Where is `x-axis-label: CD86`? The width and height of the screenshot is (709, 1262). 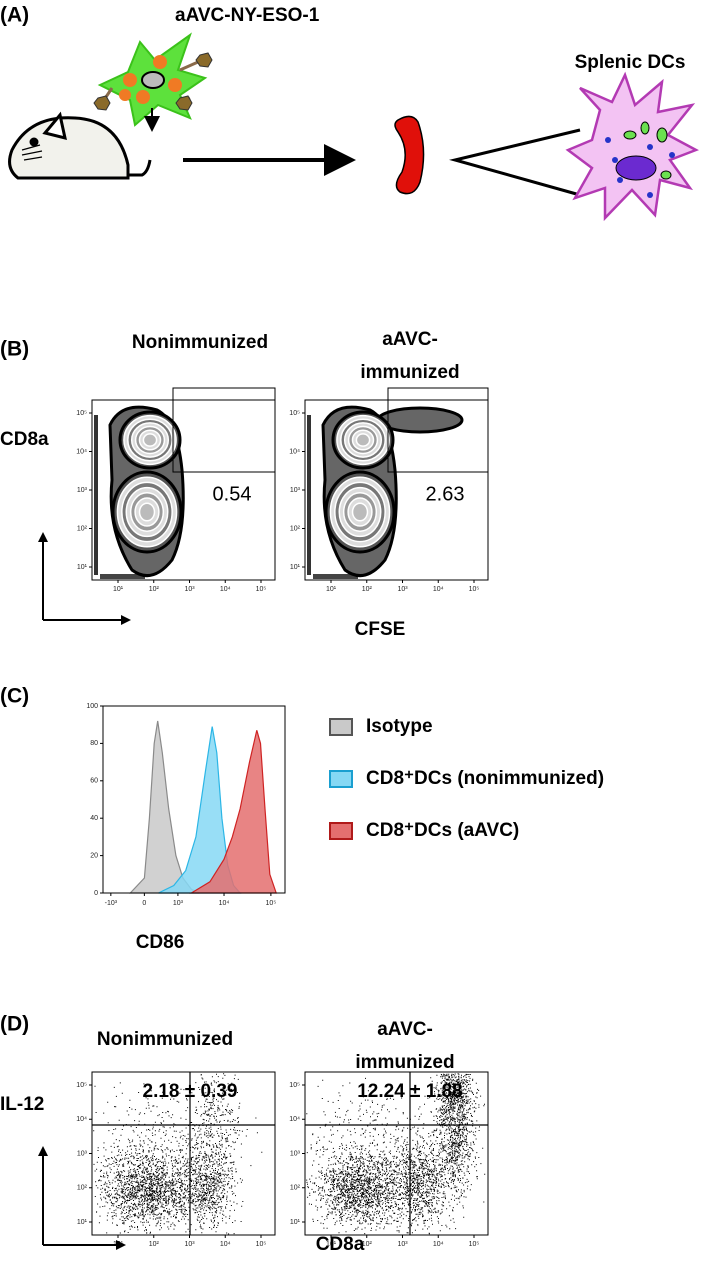
x-axis-label: CD86 is located at coordinates (160, 942).